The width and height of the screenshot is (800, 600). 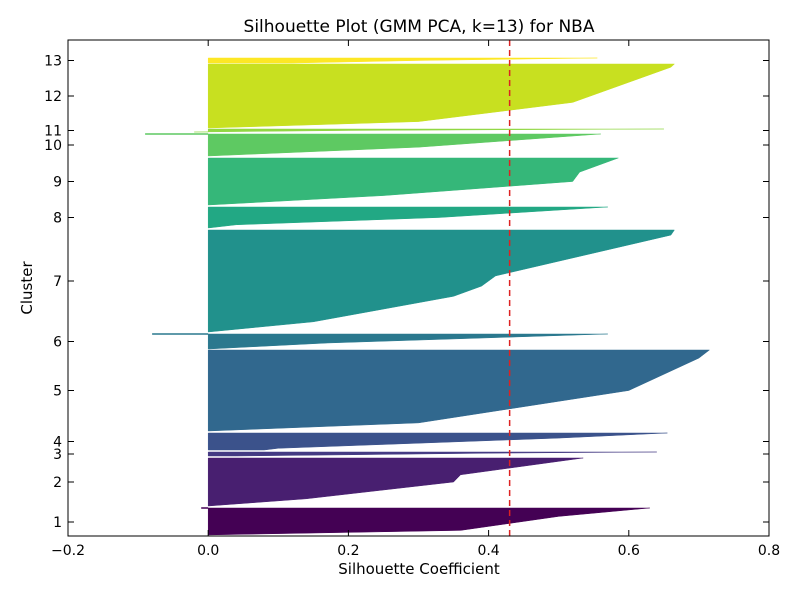 I want to click on y-tick-label: 13, so click(x=53, y=62).